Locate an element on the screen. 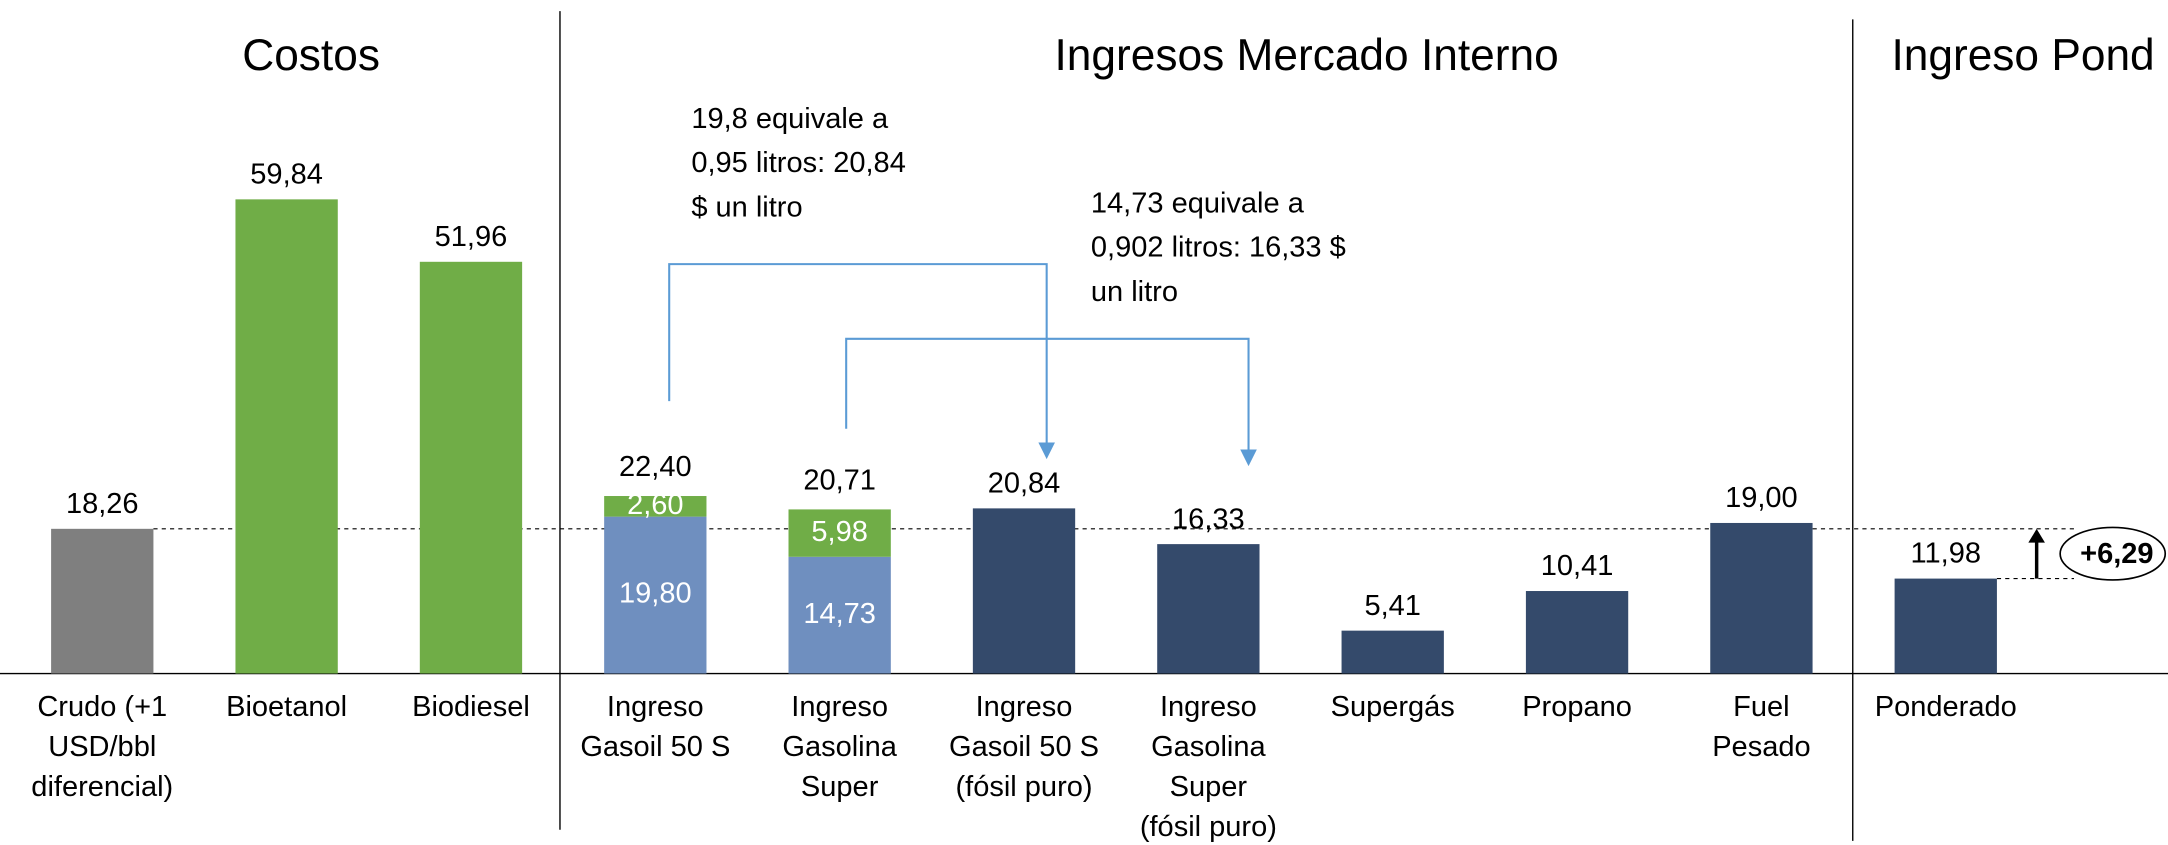 The image size is (2168, 845). value-label: 20,84 is located at coordinates (1024, 484).